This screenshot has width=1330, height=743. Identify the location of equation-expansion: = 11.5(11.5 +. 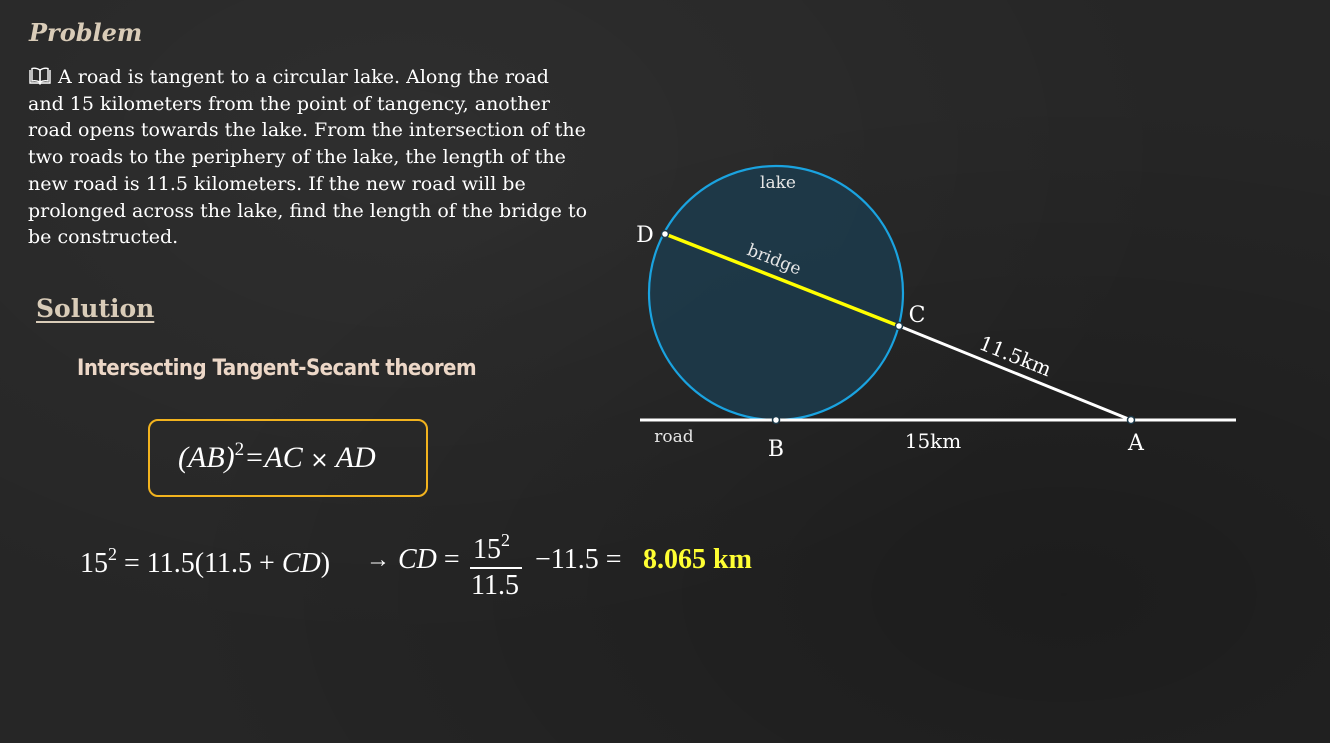
(203, 563).